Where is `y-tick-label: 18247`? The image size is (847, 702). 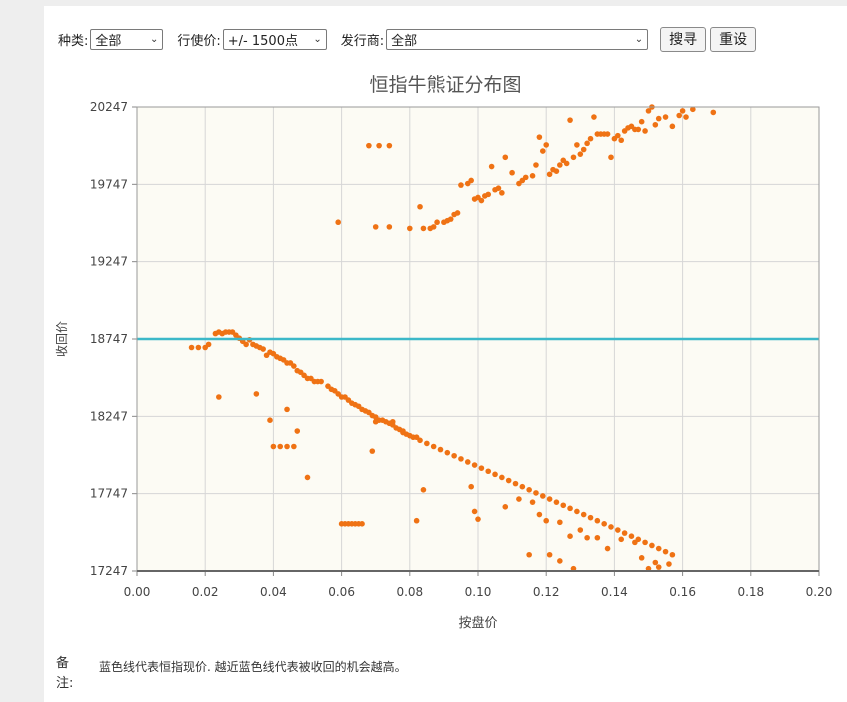
y-tick-label: 18247 is located at coordinates (109, 416).